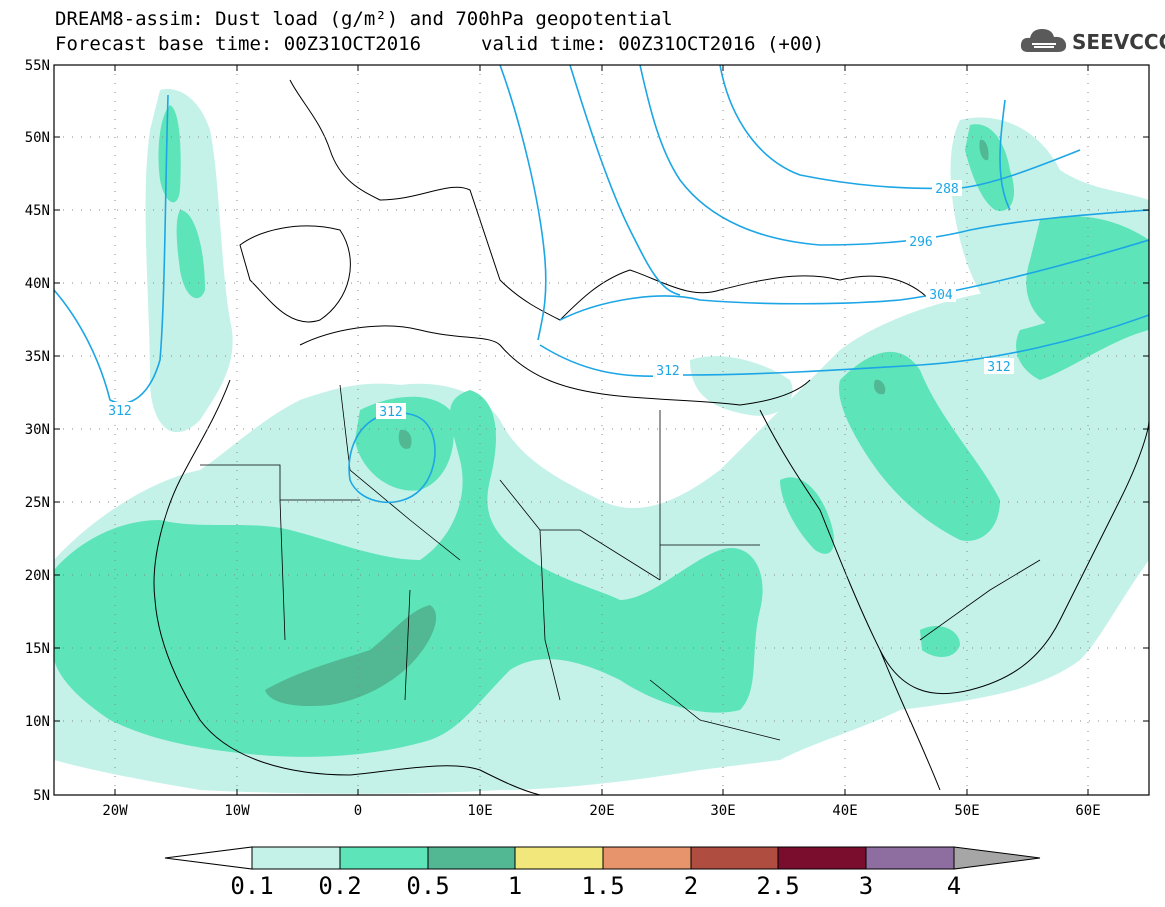 This screenshot has height=907, width=1165. What do you see at coordinates (778, 886) in the screenshot?
I see `colorbar-label: 2.5` at bounding box center [778, 886].